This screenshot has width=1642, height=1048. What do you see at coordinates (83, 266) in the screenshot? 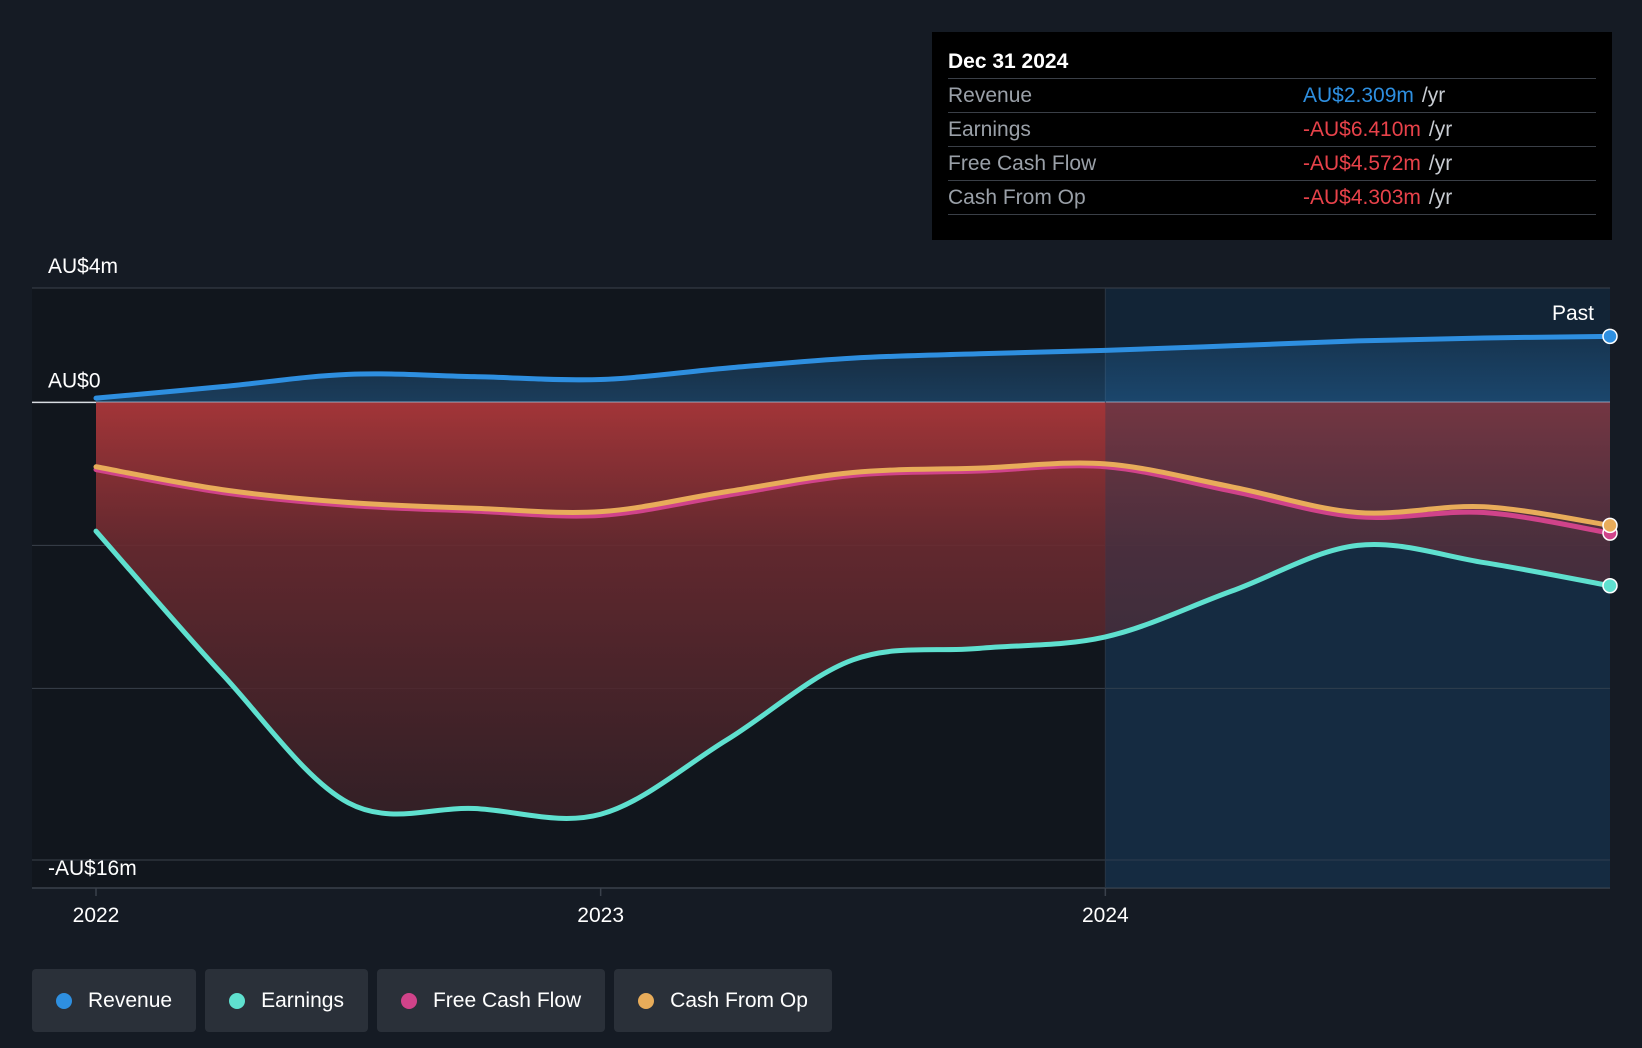
I see `y-tick-label: AU$4m` at bounding box center [83, 266].